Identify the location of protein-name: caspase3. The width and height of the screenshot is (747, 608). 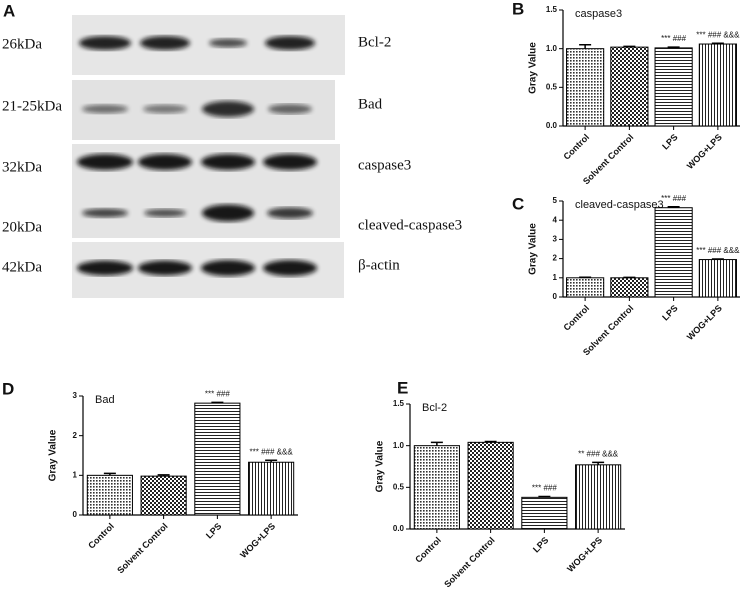
(384, 165).